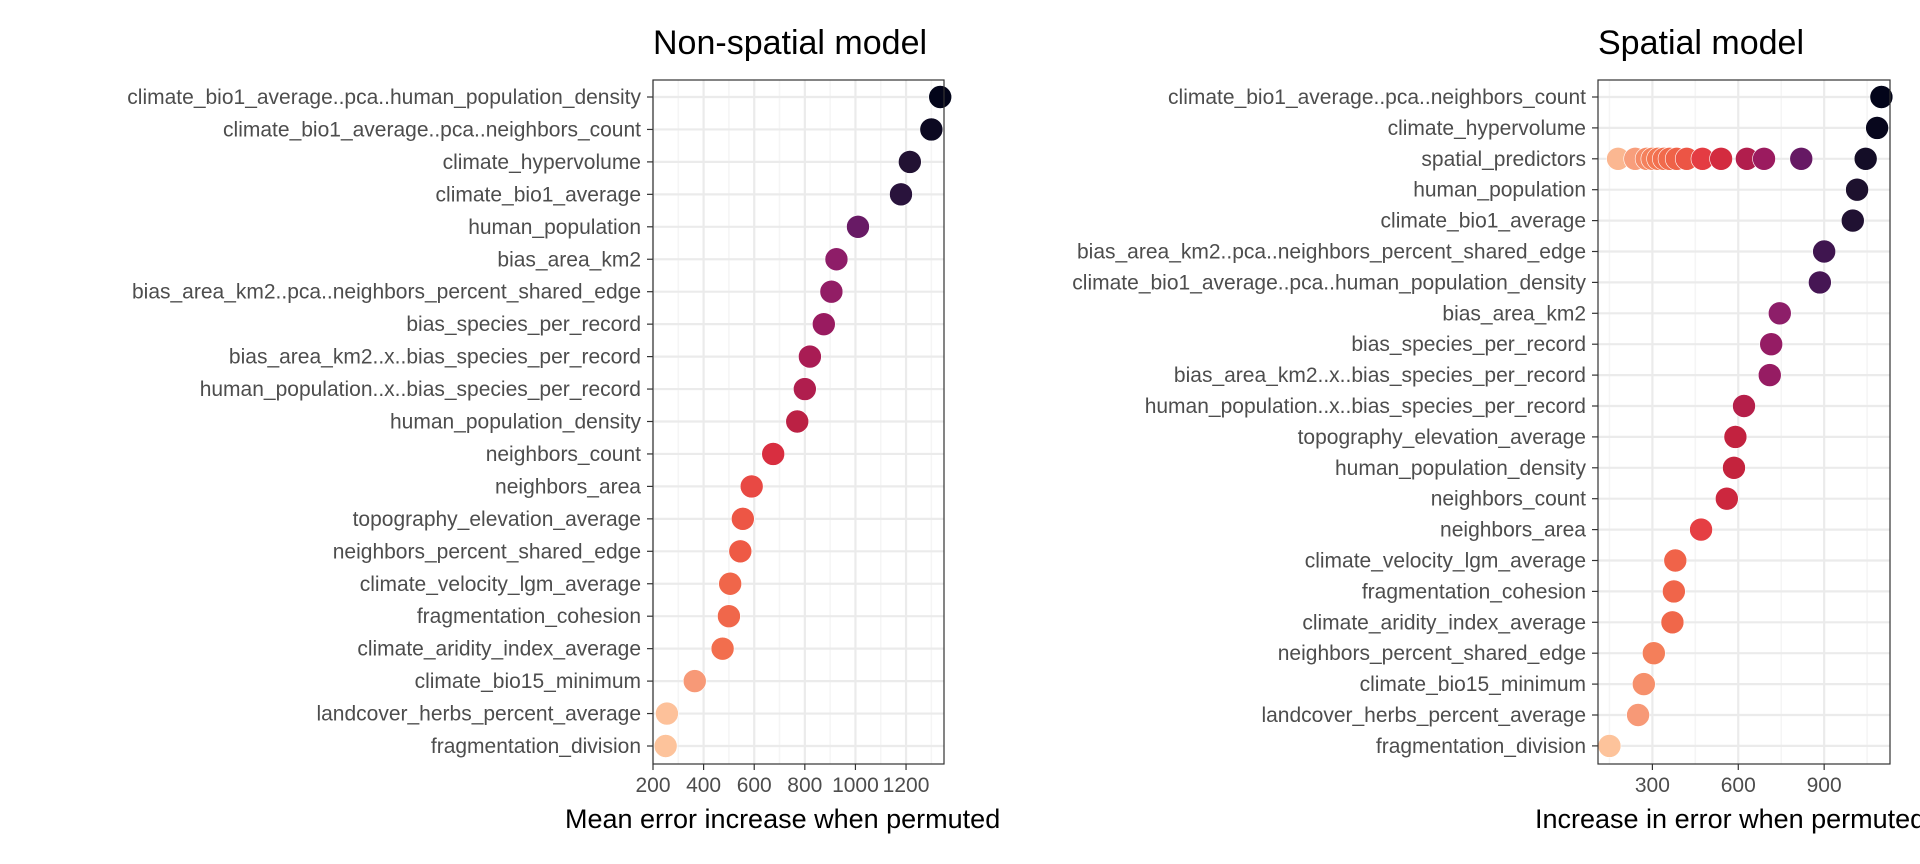 The image size is (1920, 864). Describe the element at coordinates (1727, 819) in the screenshot. I see `x-axis-title: Increase in error when permuted` at that location.